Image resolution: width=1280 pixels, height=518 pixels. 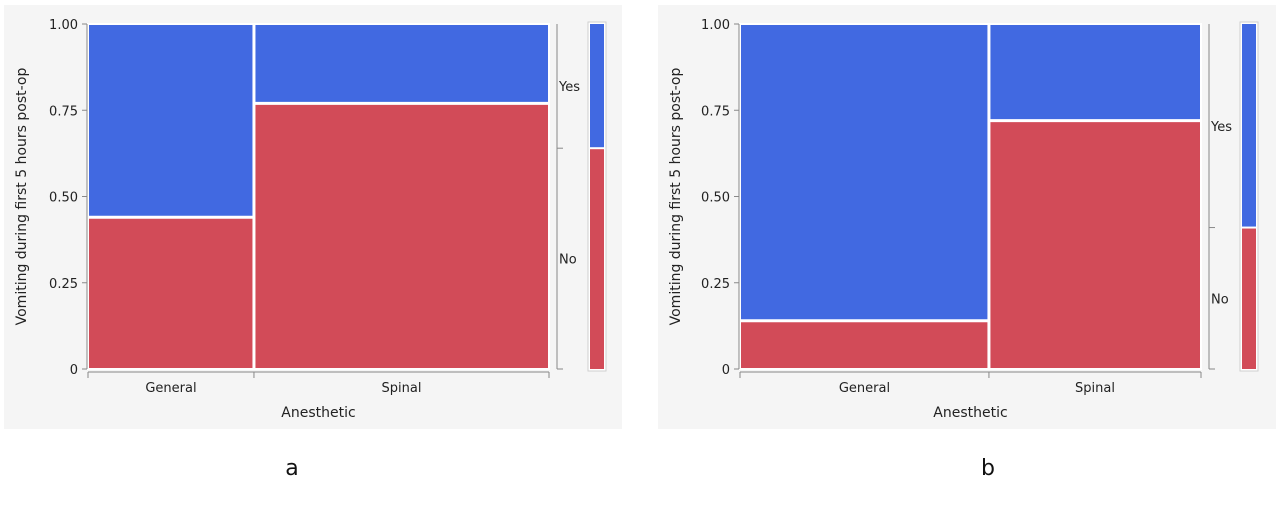 I want to click on caption-b: b, so click(x=988, y=468).